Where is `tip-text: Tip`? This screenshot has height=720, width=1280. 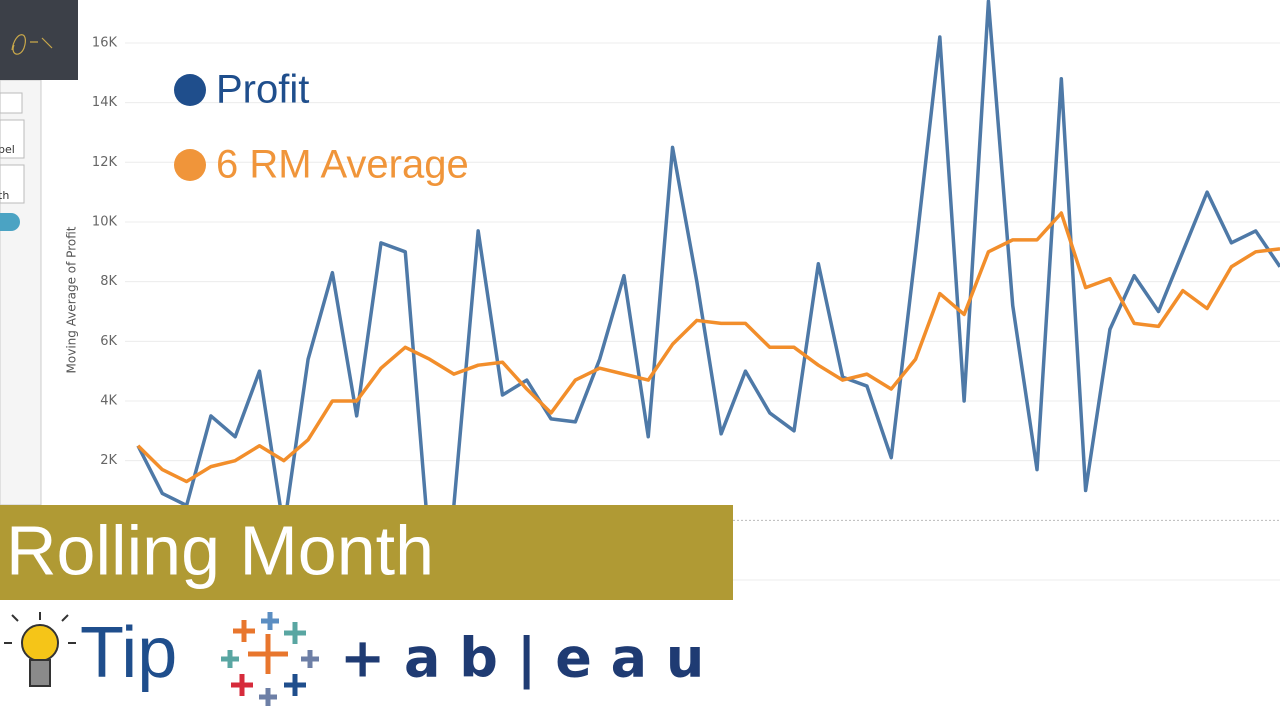
tip-text: Tip is located at coordinates (128, 653).